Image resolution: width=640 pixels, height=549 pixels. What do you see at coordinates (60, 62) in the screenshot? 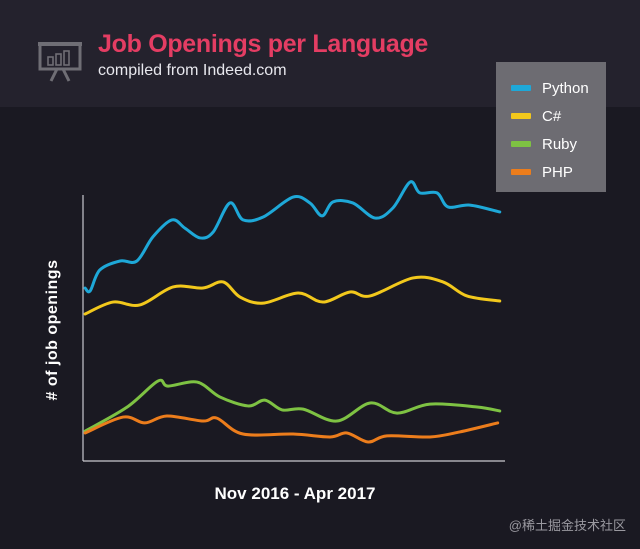
I see `presentation-chart-icon` at bounding box center [60, 62].